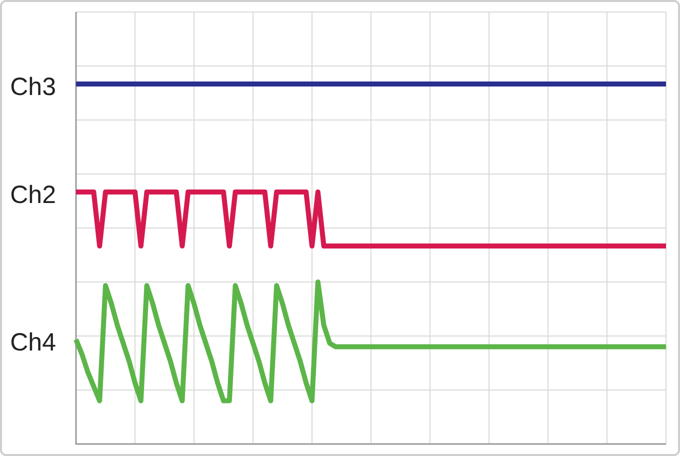 Image resolution: width=680 pixels, height=456 pixels. What do you see at coordinates (33, 342) in the screenshot?
I see `series-label: Ch4` at bounding box center [33, 342].